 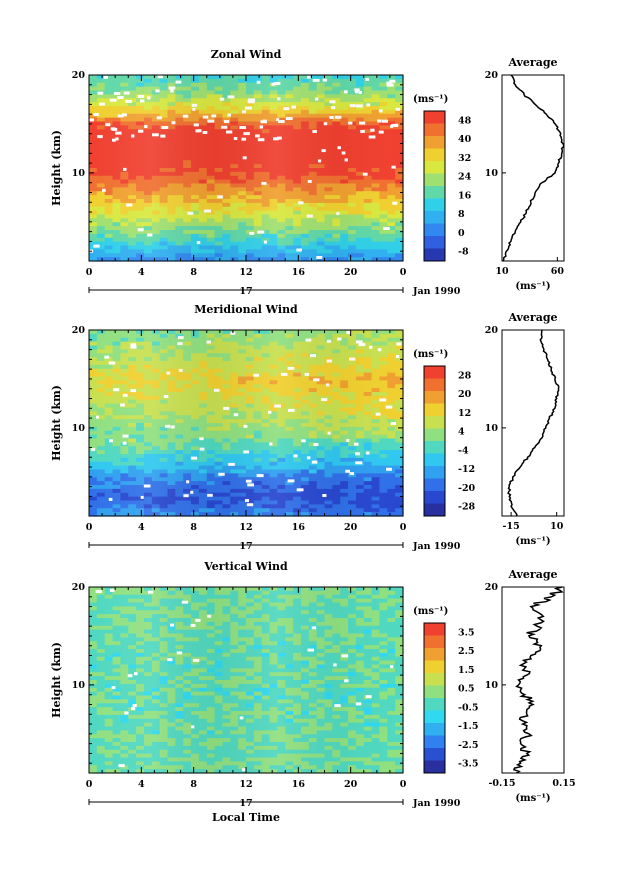 I want to click on colorbar-tick-label: 12, so click(x=464, y=413).